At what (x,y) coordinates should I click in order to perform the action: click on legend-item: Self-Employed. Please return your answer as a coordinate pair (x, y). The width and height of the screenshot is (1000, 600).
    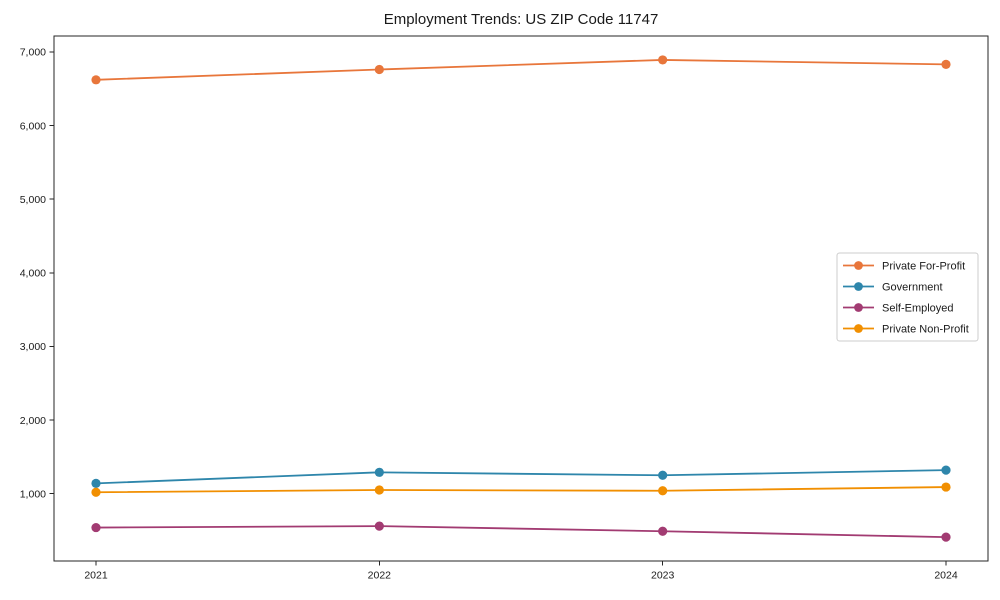
    Looking at the image, I should click on (898, 309).